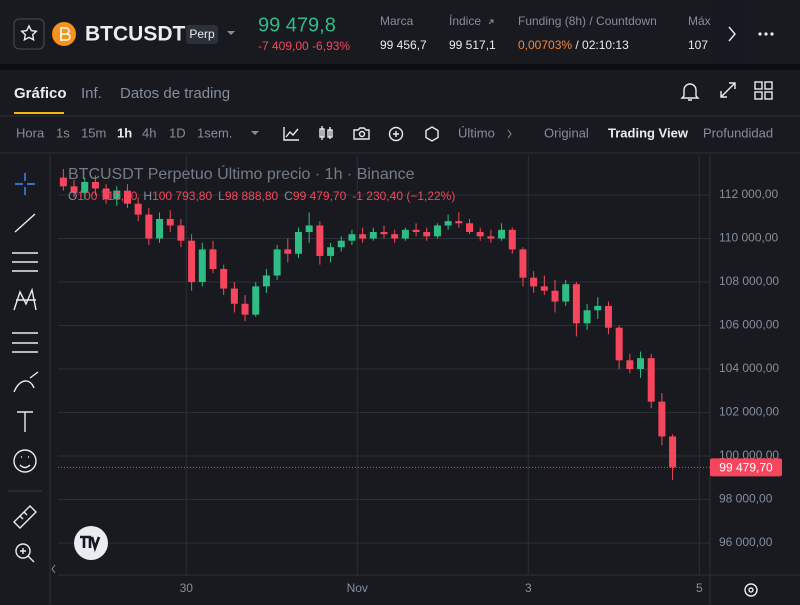  I want to click on axis-settings, so click(751, 590).